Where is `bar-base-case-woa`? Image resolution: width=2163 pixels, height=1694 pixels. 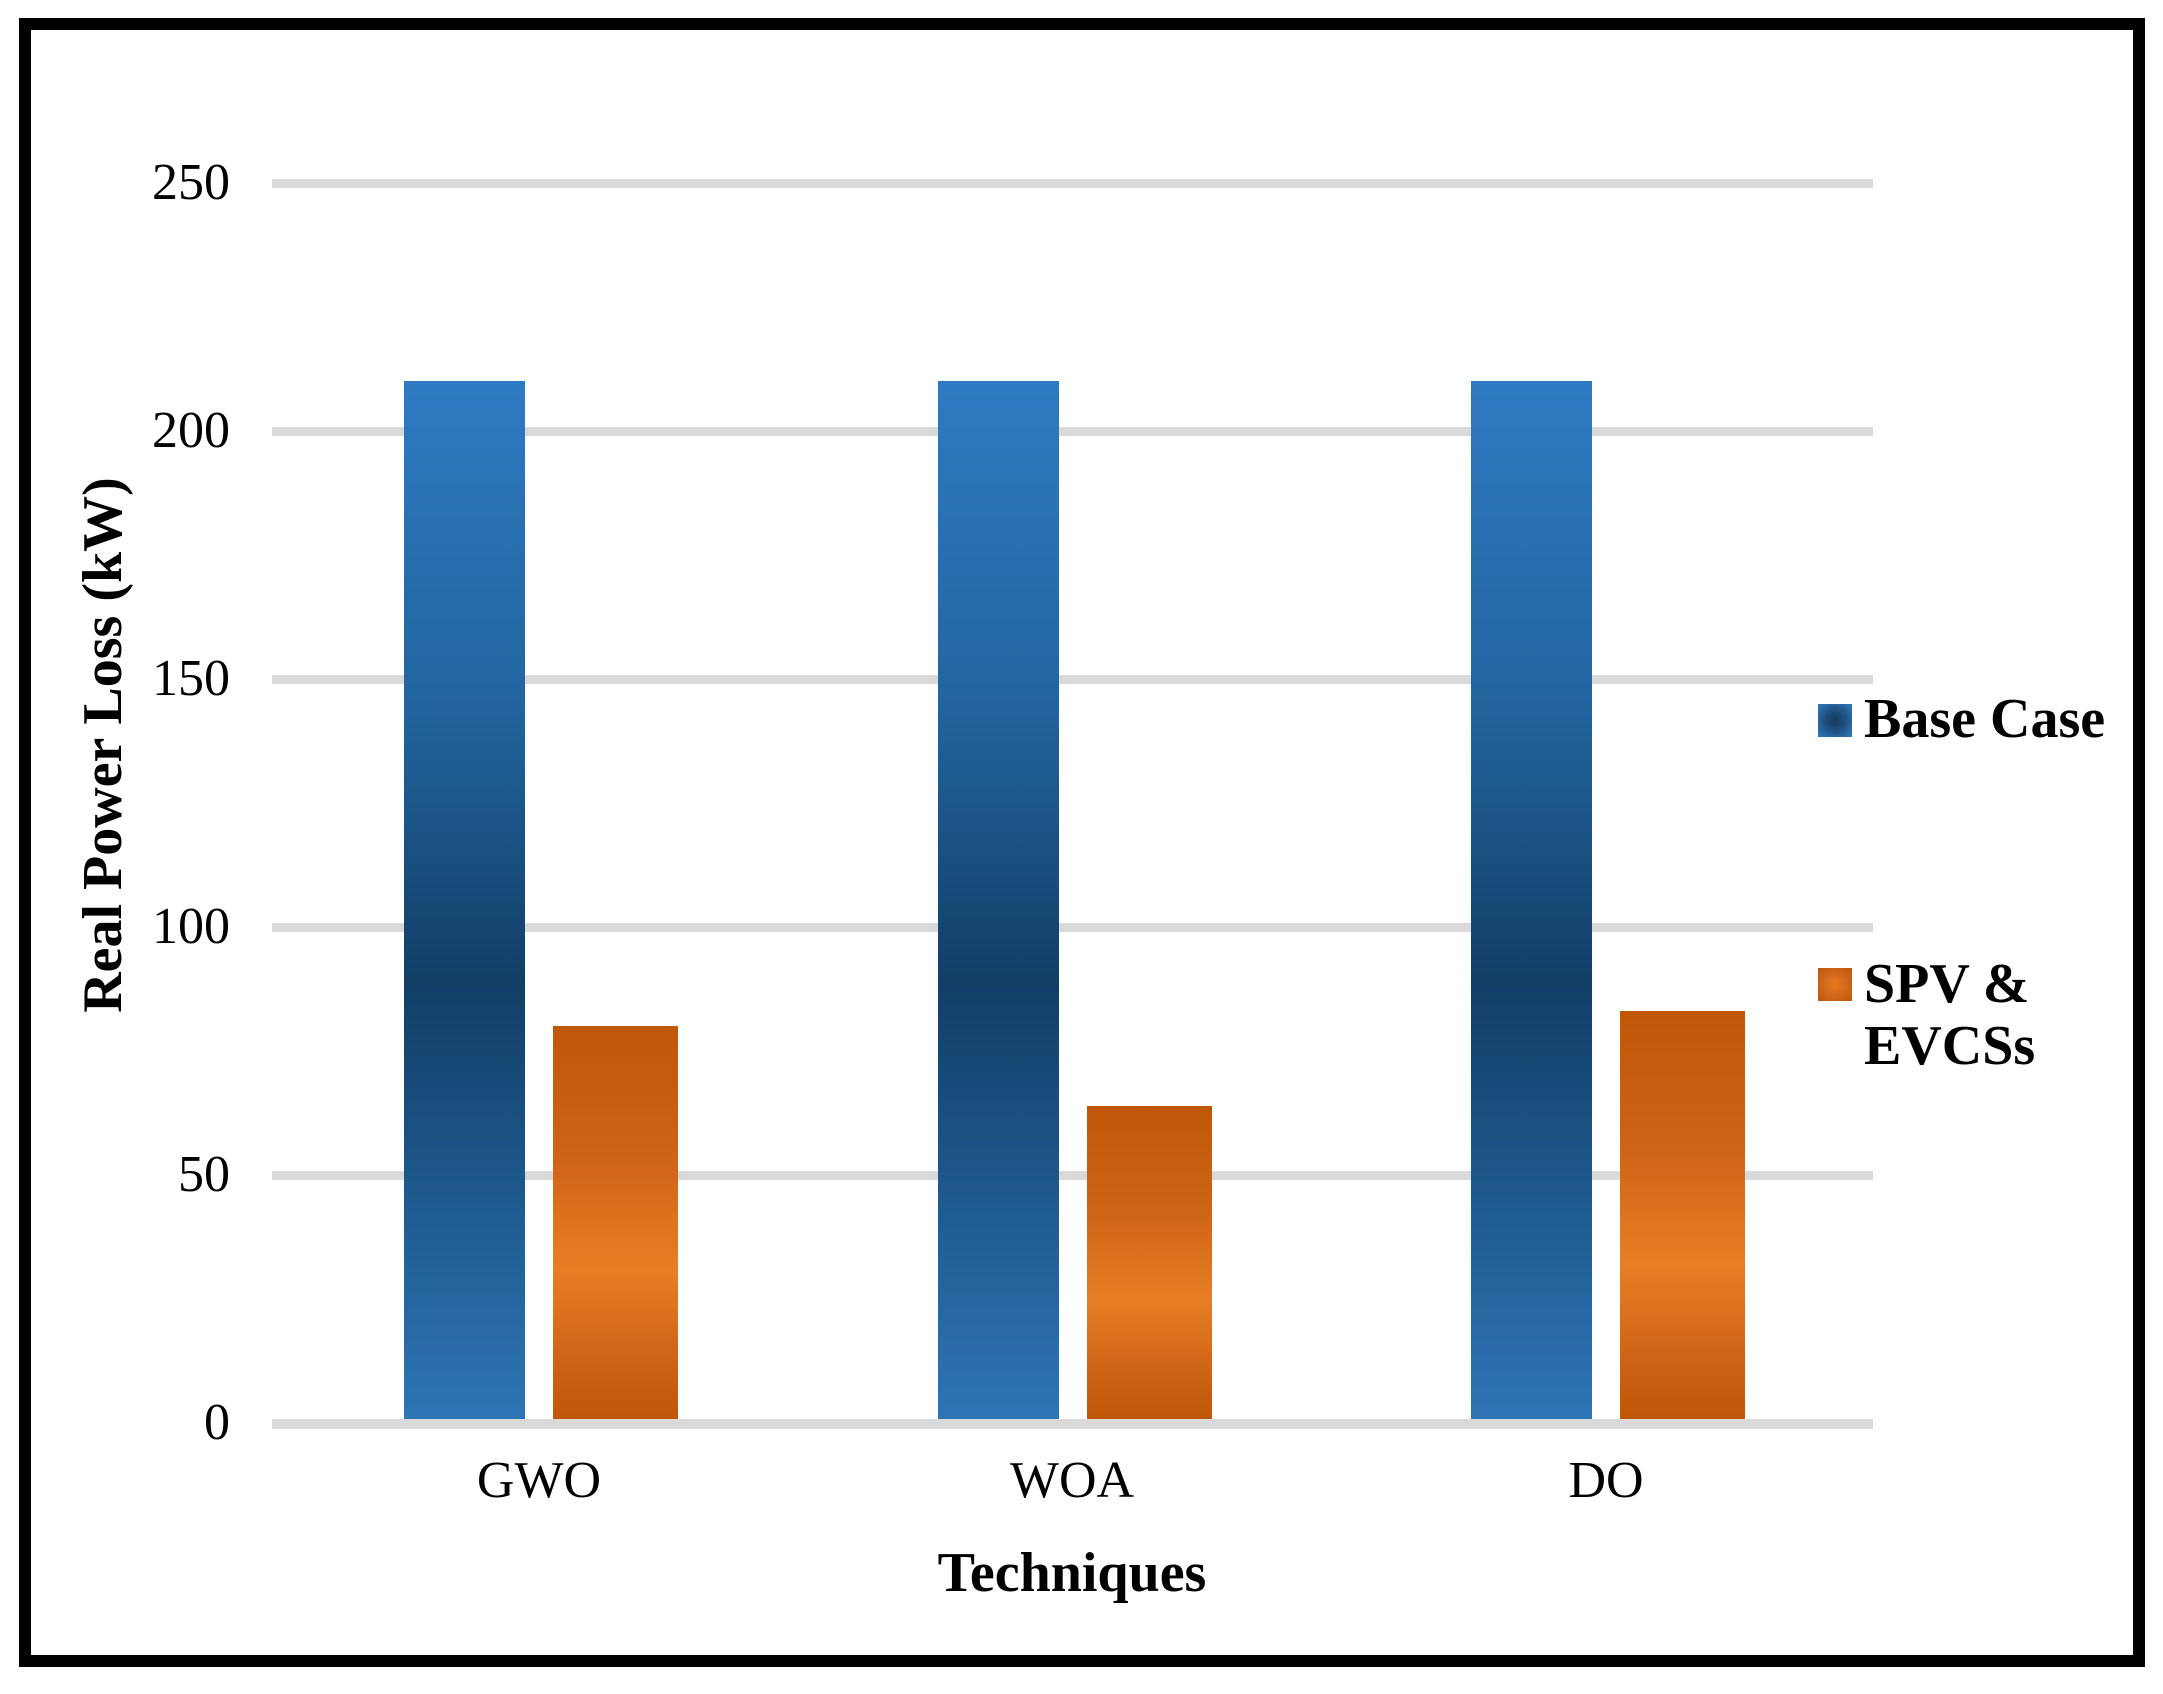 bar-base-case-woa is located at coordinates (998, 900).